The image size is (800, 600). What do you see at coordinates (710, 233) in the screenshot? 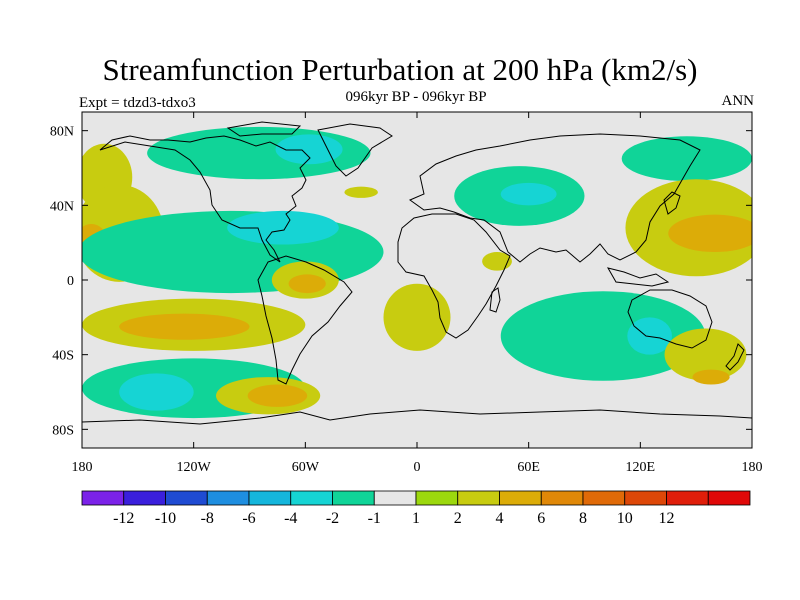
I see `contour-region-west-pacific-core` at bounding box center [710, 233].